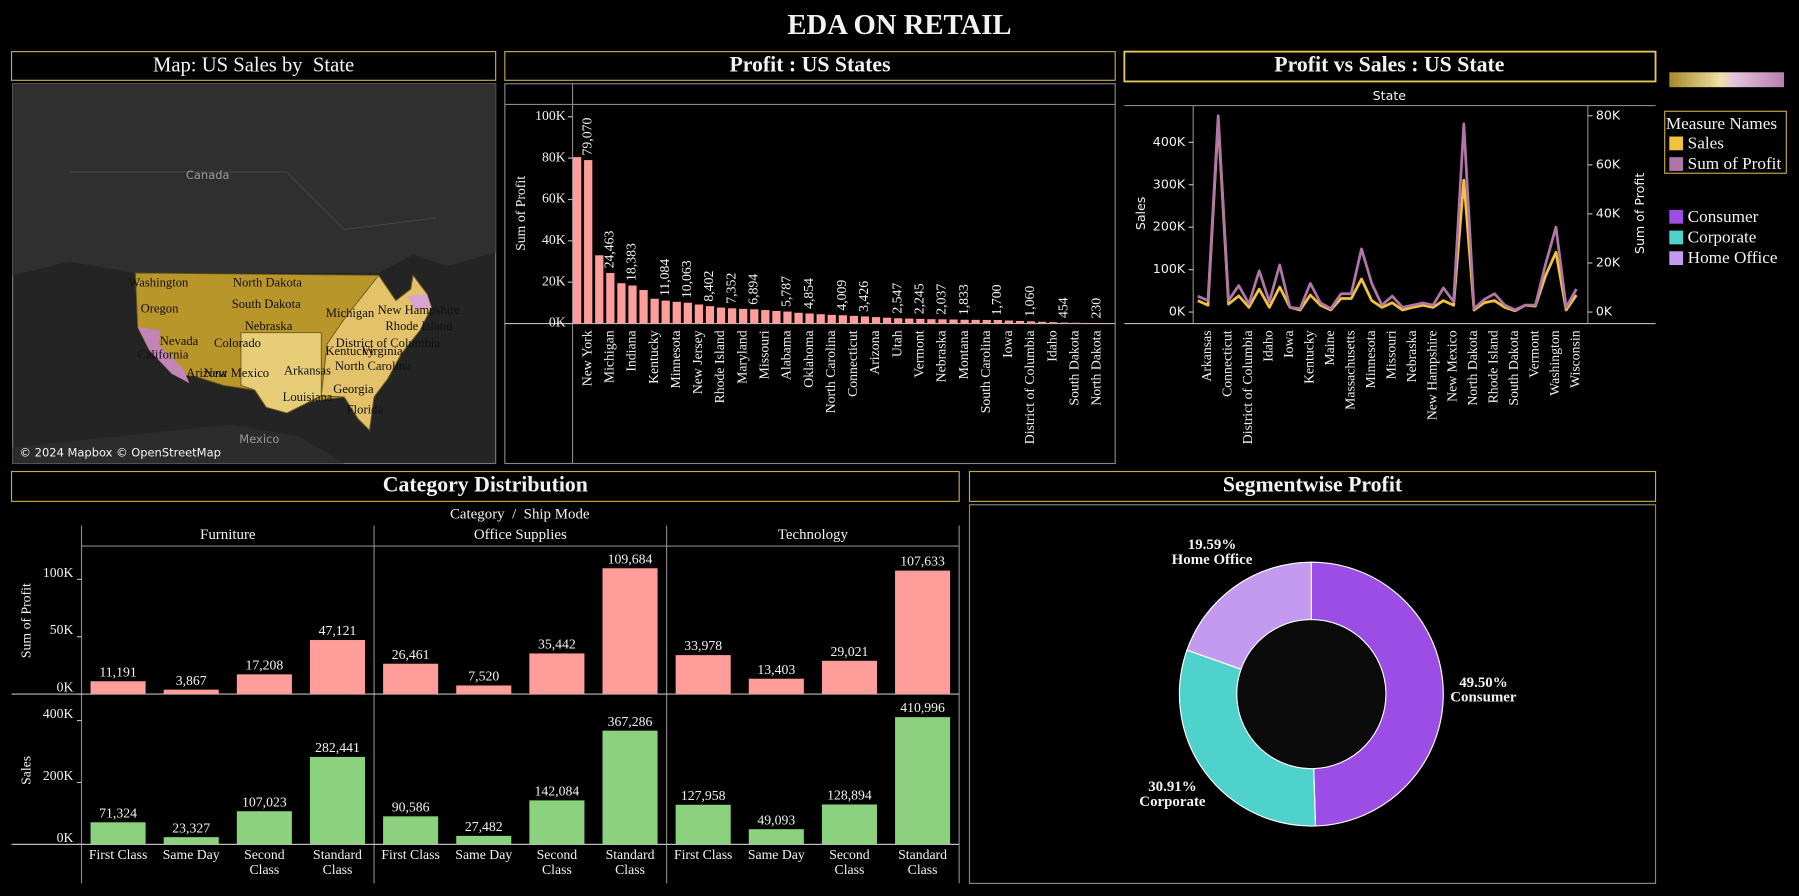 The width and height of the screenshot is (1799, 896). Describe the element at coordinates (752, 289) in the screenshot. I see `value-label: 6,894` at that location.